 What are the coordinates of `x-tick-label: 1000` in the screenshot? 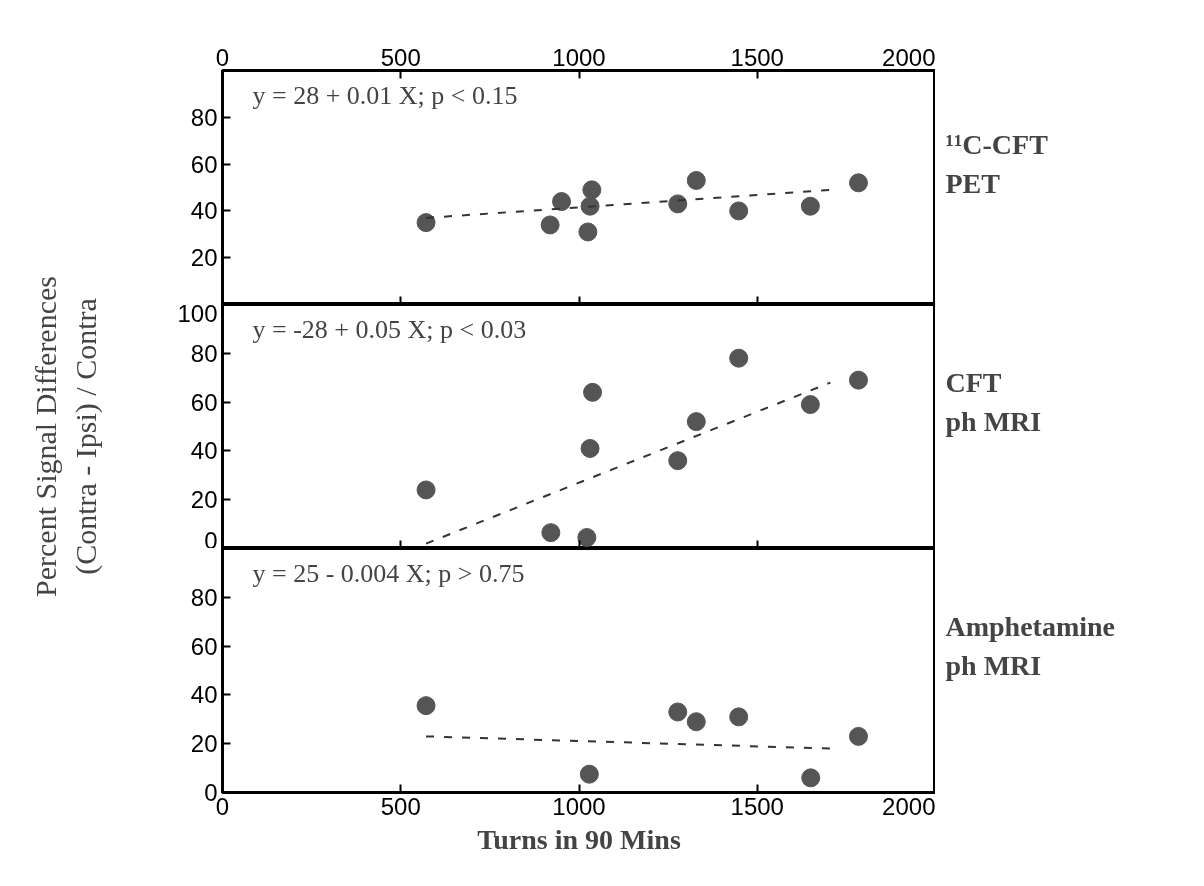 It's located at (579, 806).